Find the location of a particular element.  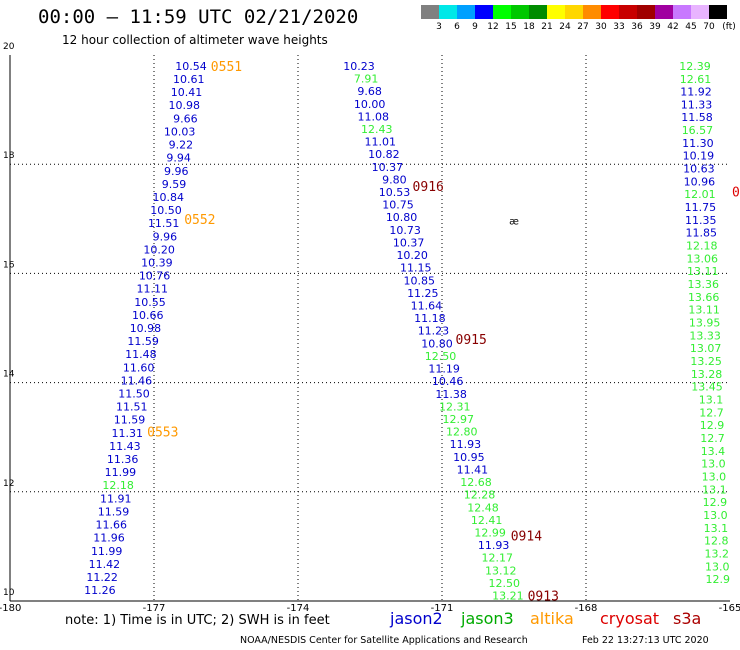

island-marker: æ is located at coordinates (514, 221).